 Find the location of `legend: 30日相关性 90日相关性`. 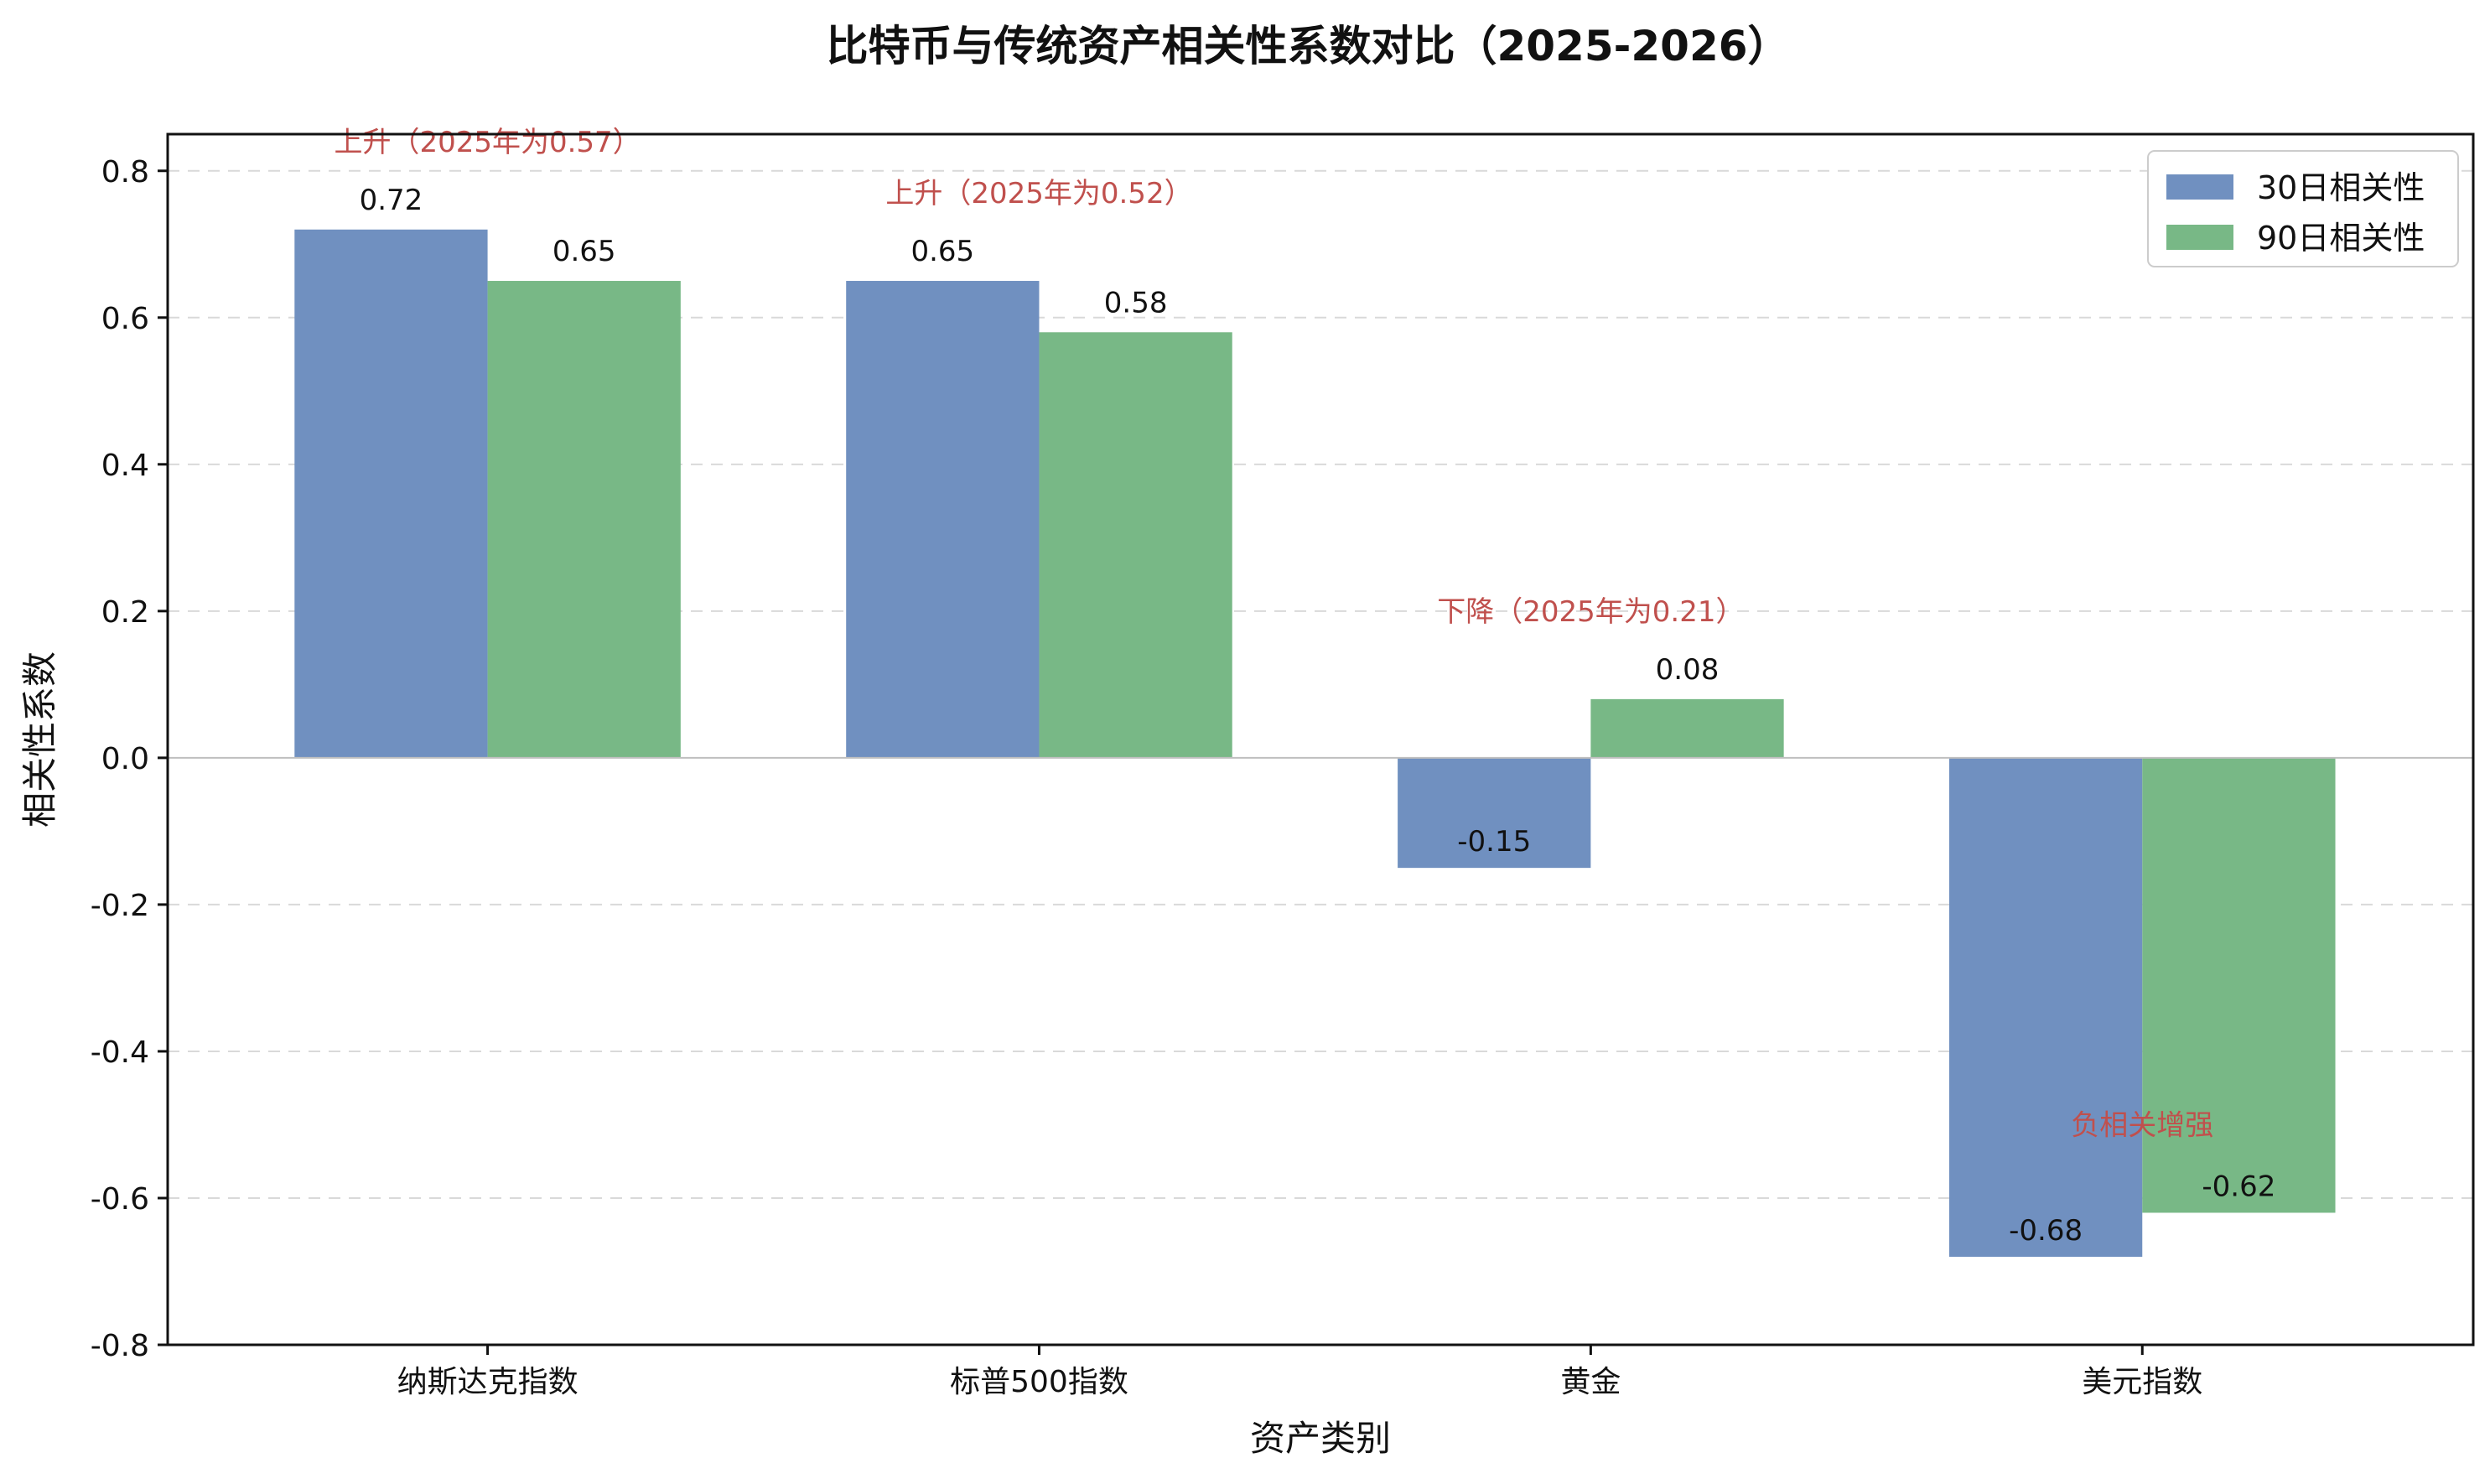

legend: 30日相关性 90日相关性 is located at coordinates (2303, 208).